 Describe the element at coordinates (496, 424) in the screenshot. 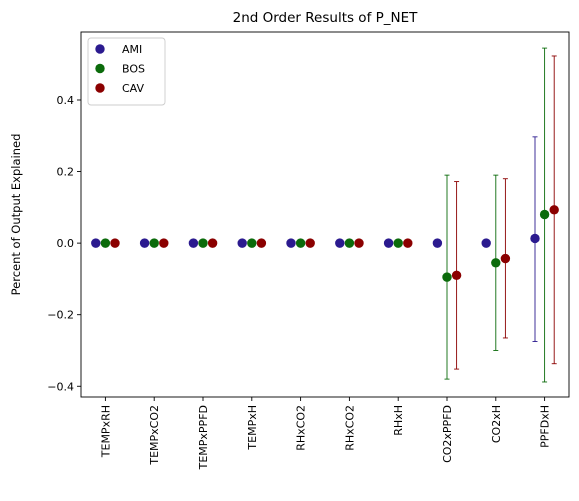

I see `x-tick-label: CO2xH` at that location.